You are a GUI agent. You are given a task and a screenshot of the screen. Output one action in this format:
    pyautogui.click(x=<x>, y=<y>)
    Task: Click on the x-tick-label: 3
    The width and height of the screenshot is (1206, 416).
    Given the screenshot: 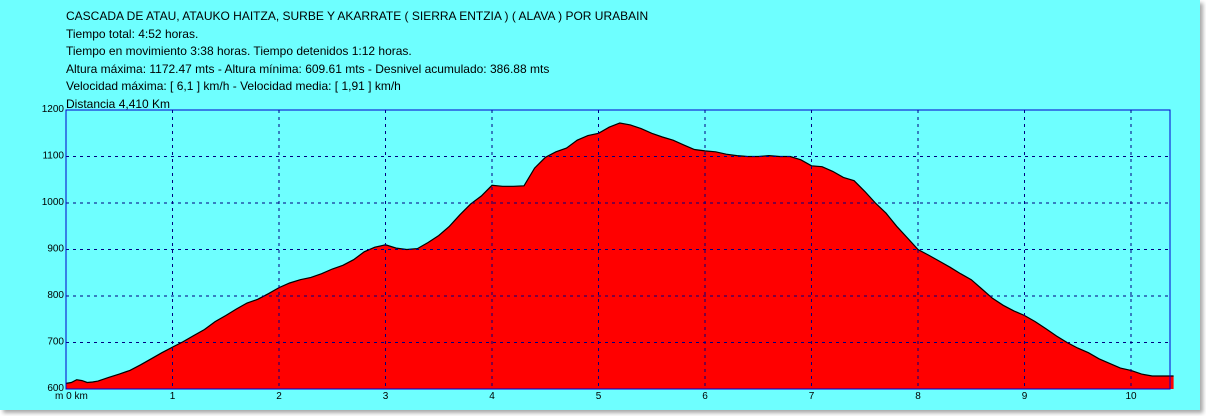 What is the action you would take?
    pyautogui.click(x=386, y=396)
    